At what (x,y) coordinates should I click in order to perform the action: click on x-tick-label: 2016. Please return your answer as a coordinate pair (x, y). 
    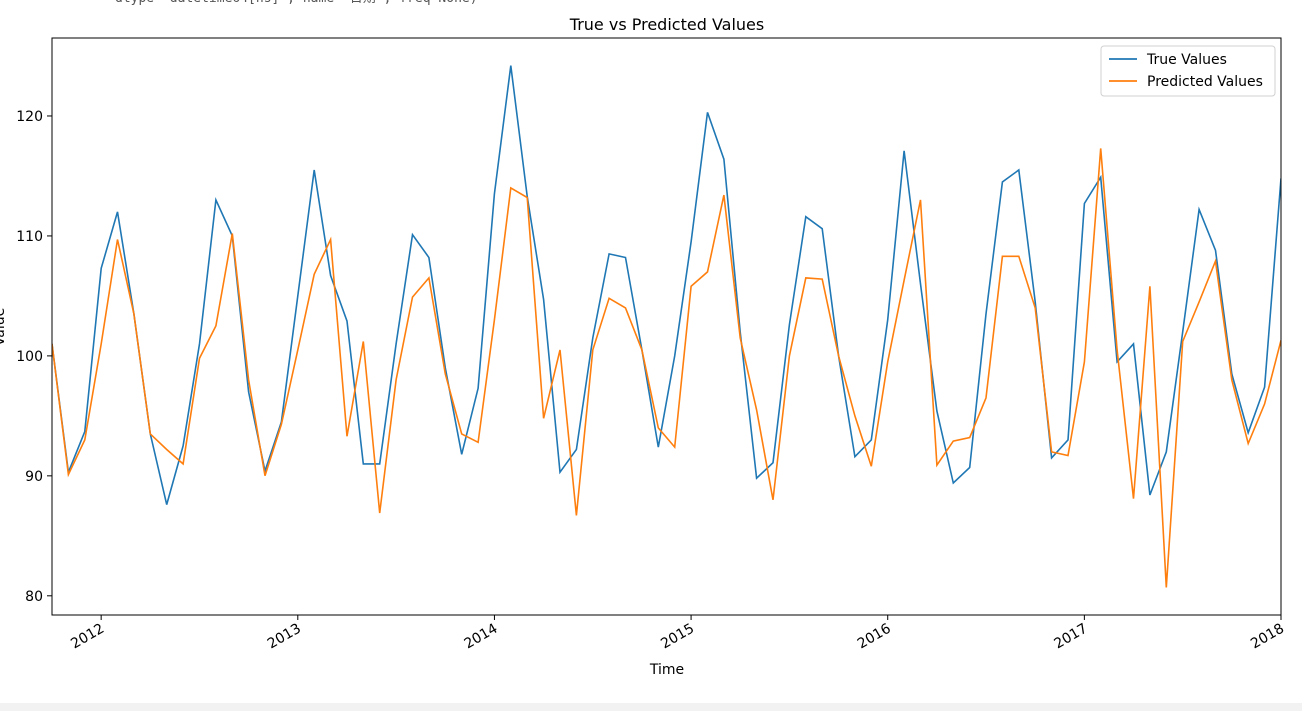
    Looking at the image, I should click on (874, 637).